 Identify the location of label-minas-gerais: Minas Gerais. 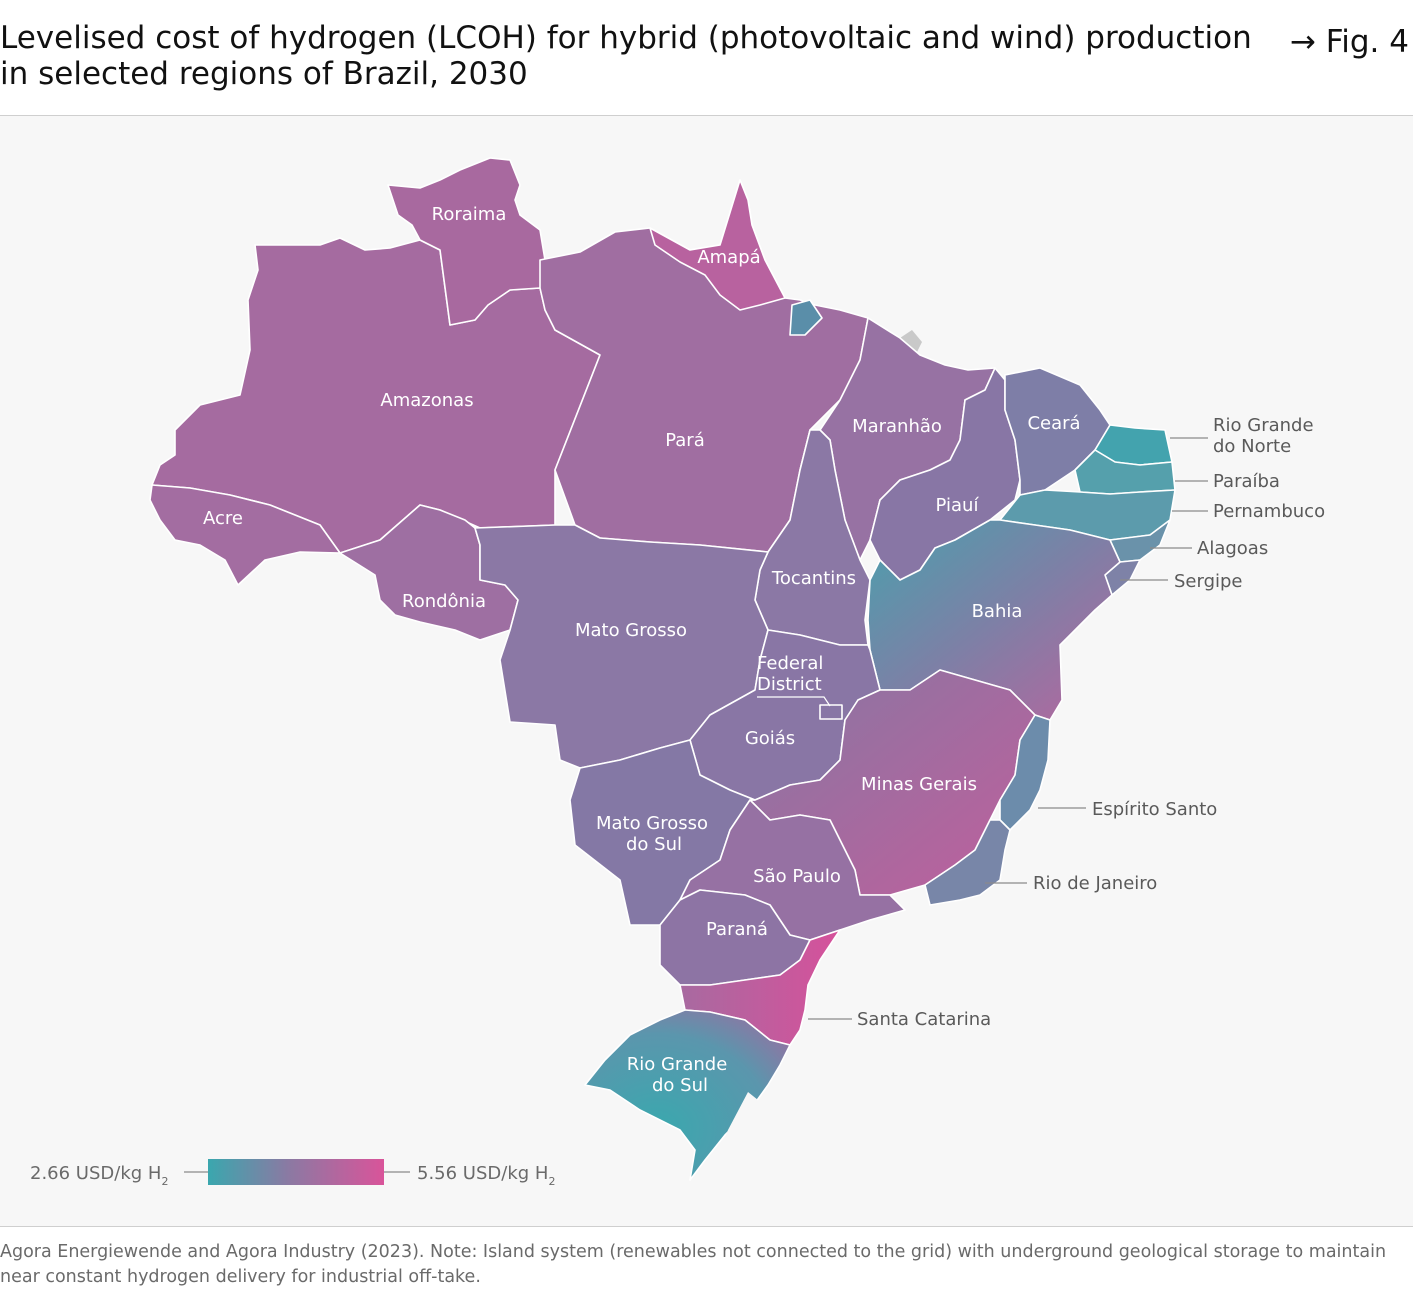
(919, 784).